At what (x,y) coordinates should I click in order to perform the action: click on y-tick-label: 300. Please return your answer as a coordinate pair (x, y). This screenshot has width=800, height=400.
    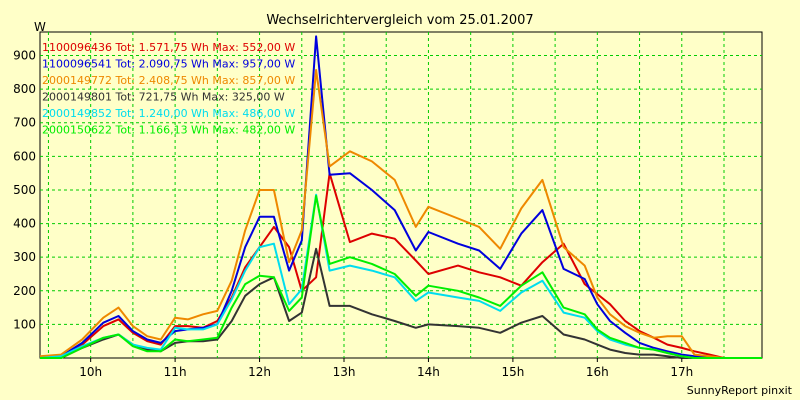
    Looking at the image, I should click on (24, 257).